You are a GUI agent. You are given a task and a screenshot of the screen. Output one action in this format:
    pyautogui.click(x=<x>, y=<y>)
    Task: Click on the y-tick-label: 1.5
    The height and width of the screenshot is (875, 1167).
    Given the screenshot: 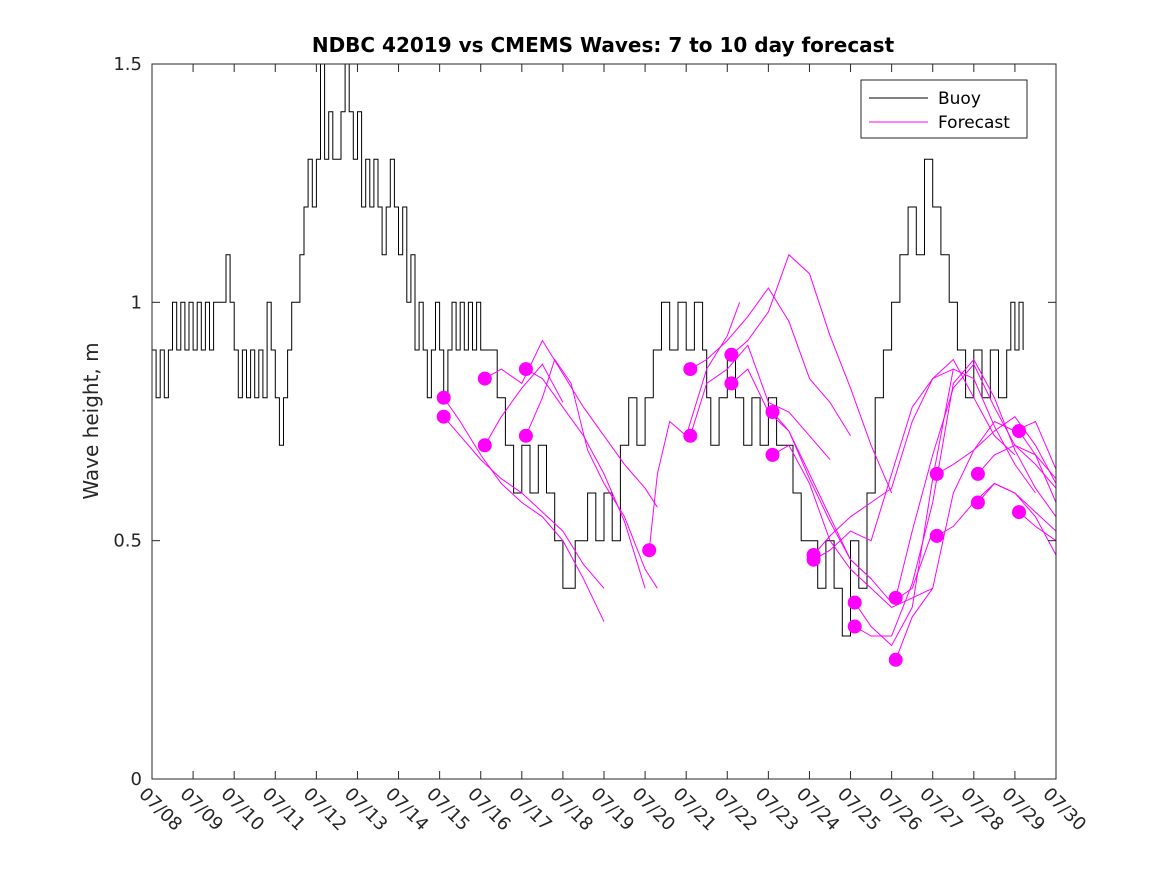 What is the action you would take?
    pyautogui.click(x=127, y=64)
    